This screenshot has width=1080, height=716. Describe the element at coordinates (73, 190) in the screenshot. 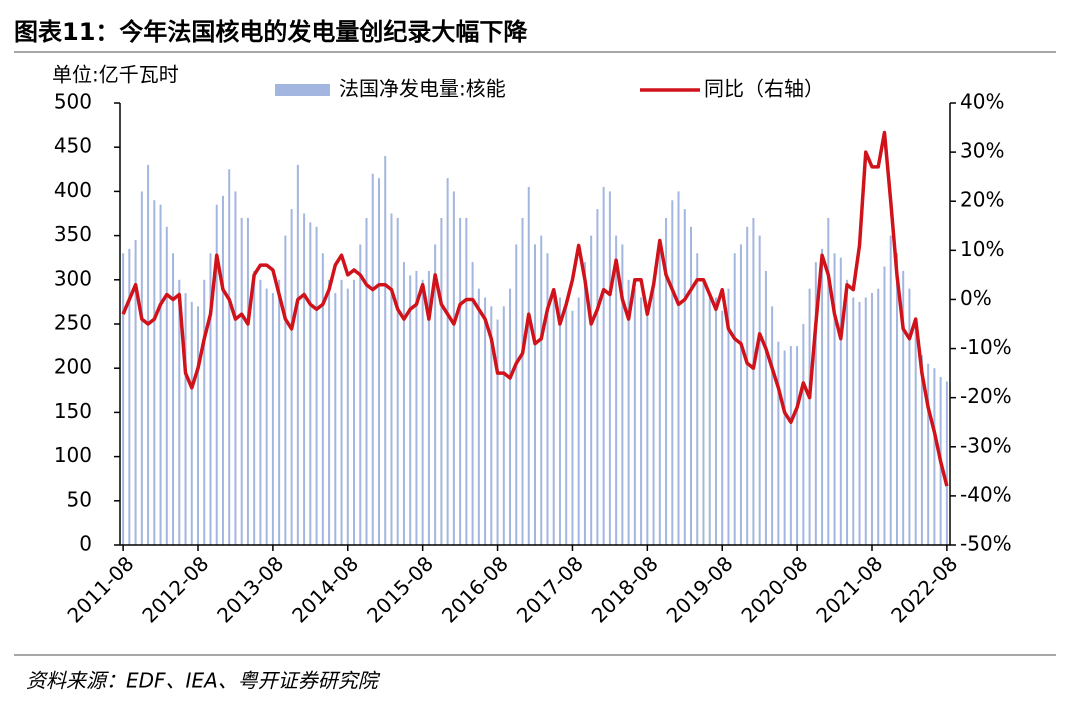

I see `y-tick-label: 400` at that location.